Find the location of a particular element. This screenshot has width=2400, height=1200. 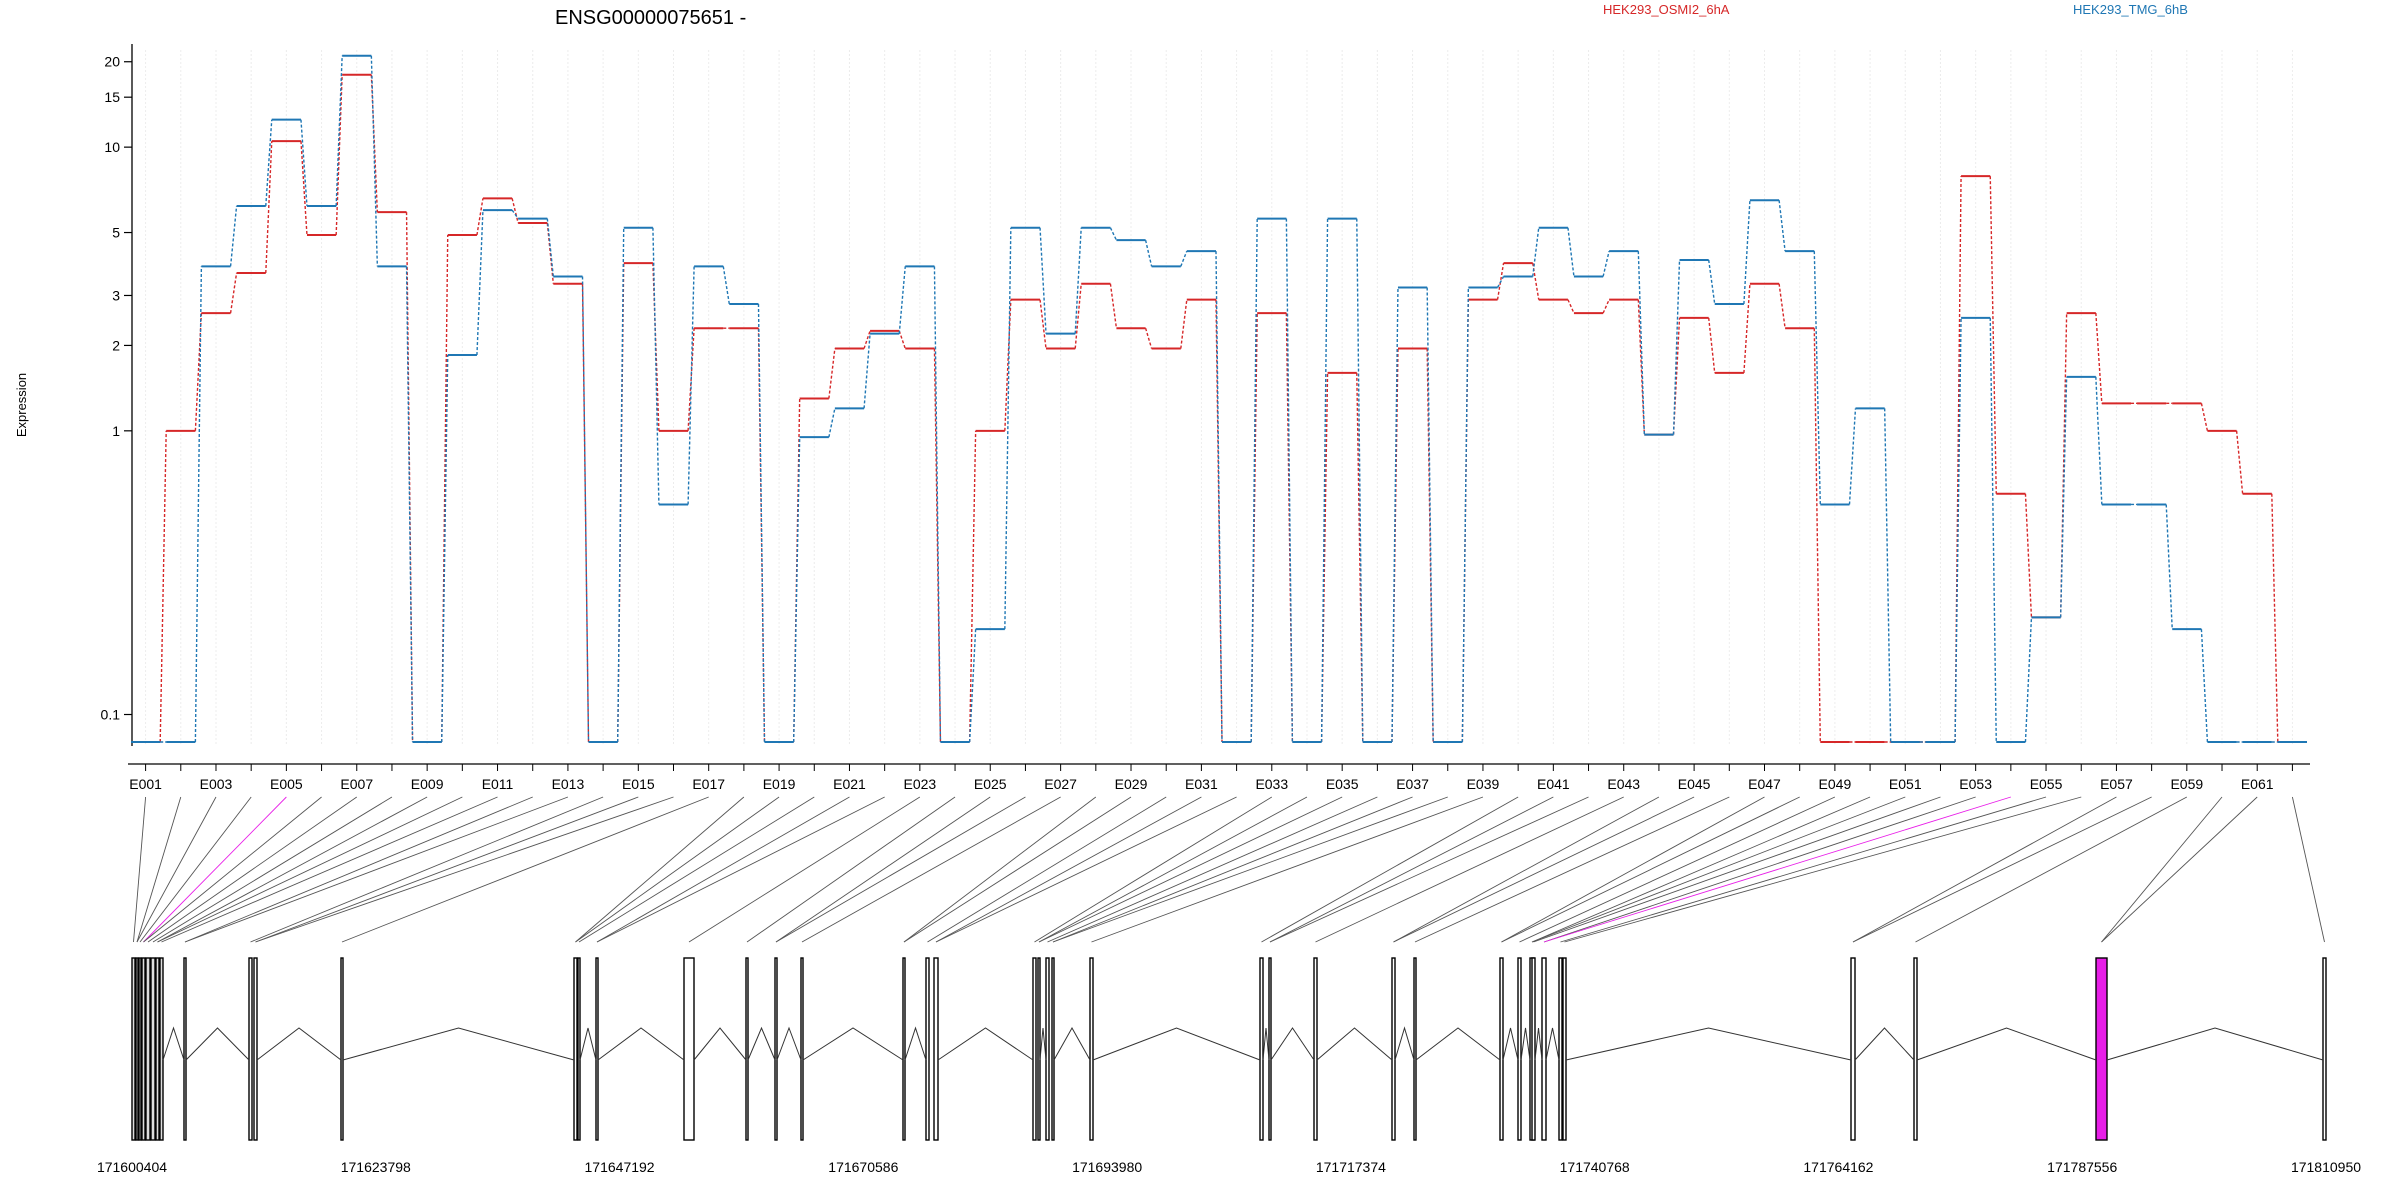

legend-entry-series-b: HEK293_TMG_6hB is located at coordinates (2130, 9).